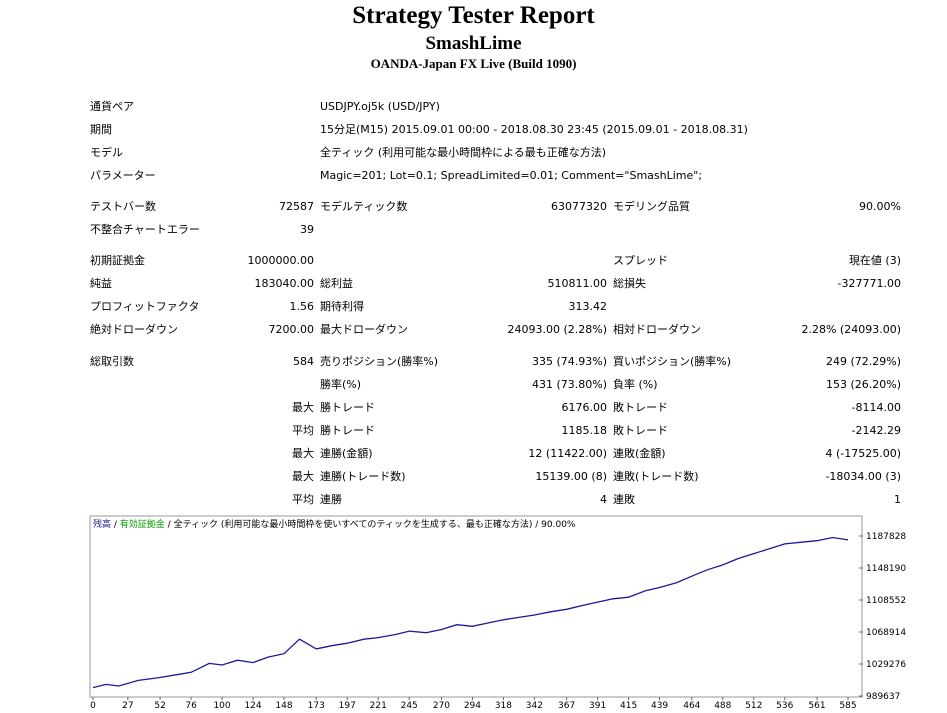  Describe the element at coordinates (640, 430) in the screenshot. I see `stat-label: 敗トレード` at that location.